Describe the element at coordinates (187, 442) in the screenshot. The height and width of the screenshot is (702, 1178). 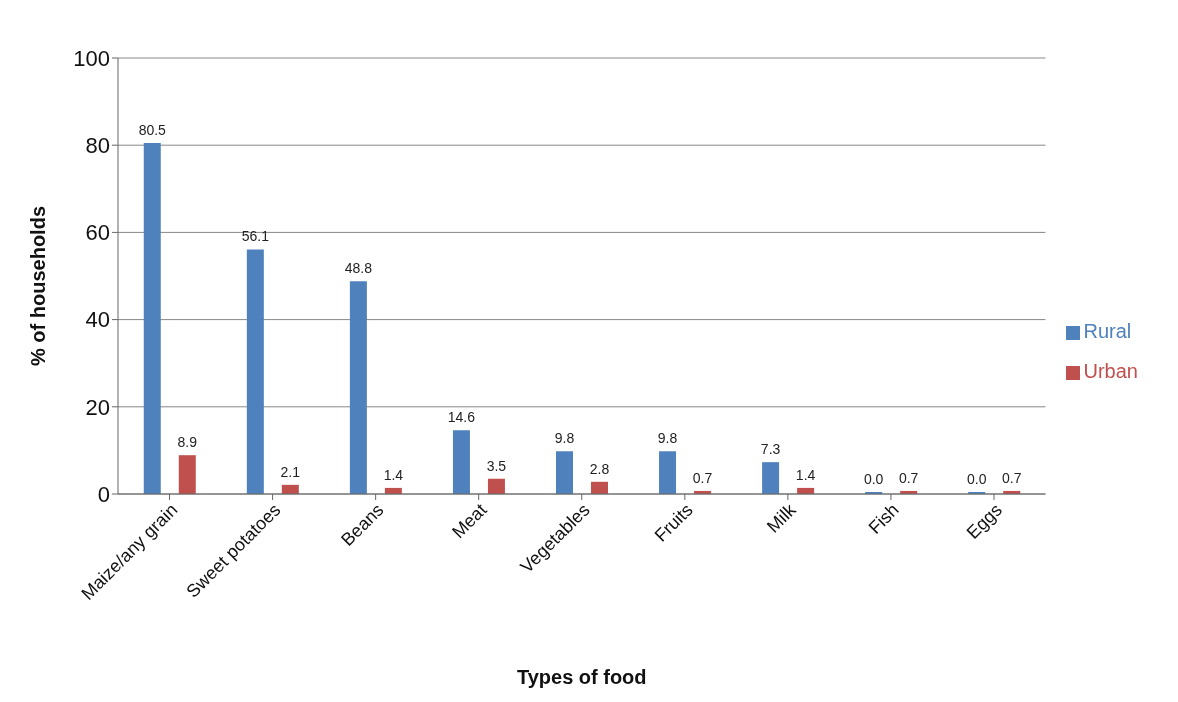
I see `data-label: 8.9` at that location.